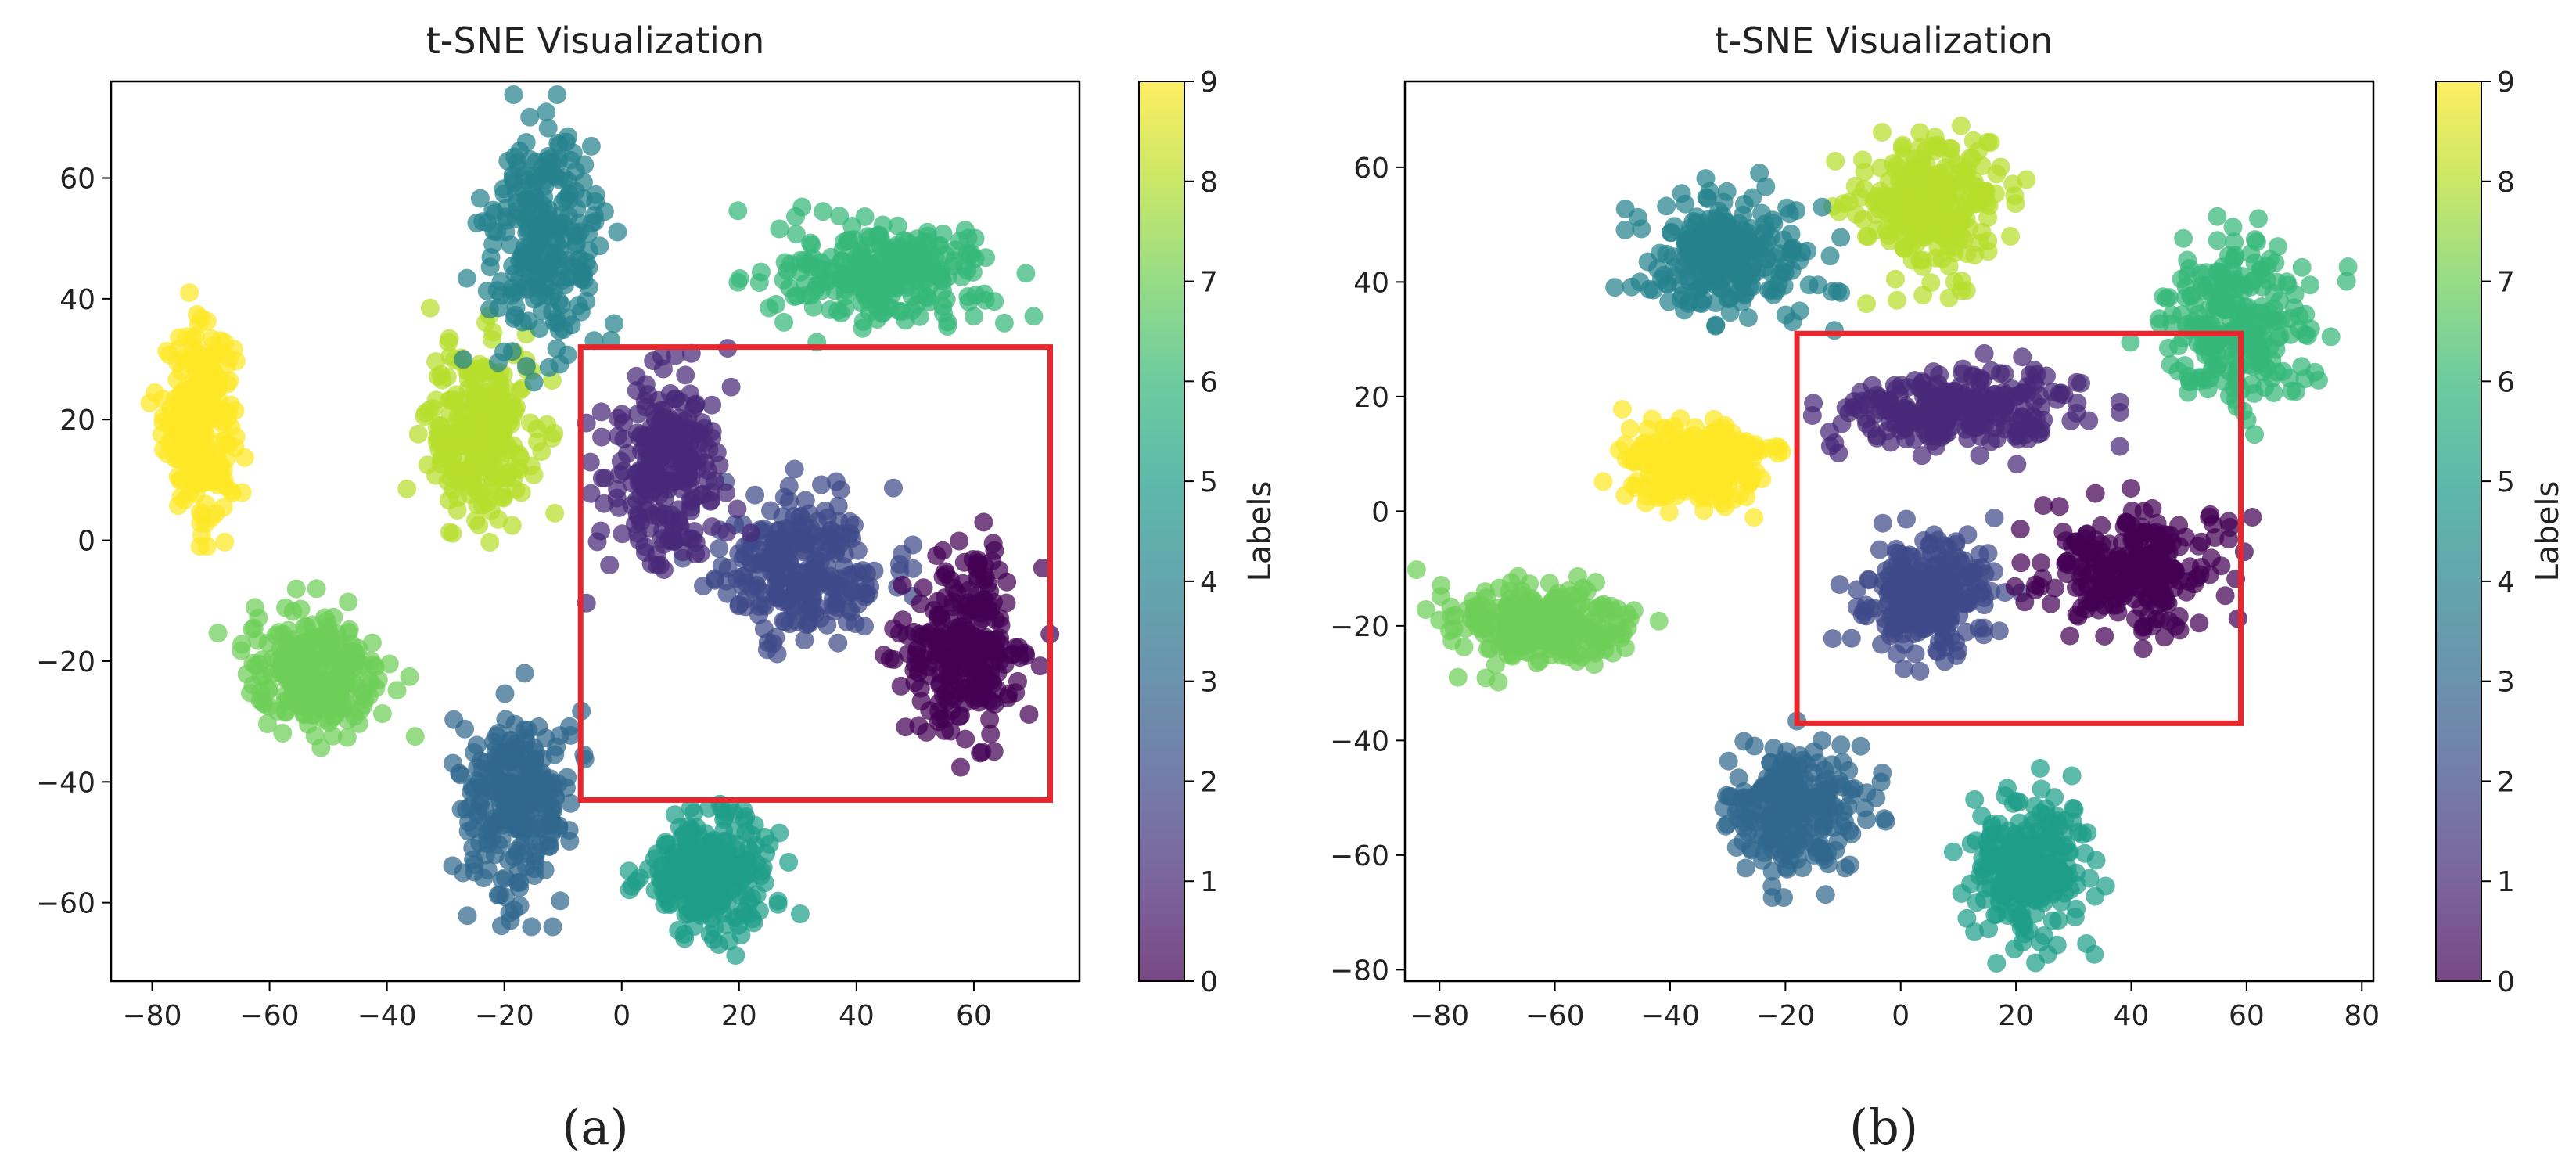 This screenshot has height=1176, width=2576. I want to click on x-tick-label: −20, so click(504, 1016).